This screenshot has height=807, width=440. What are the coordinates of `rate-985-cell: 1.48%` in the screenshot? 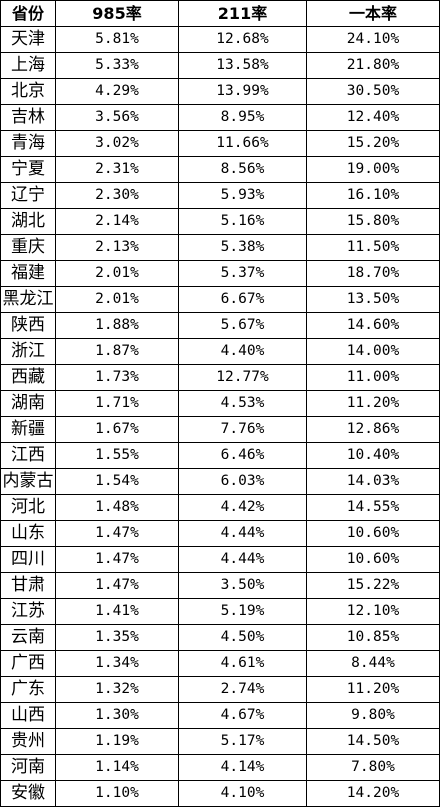 It's located at (117, 507).